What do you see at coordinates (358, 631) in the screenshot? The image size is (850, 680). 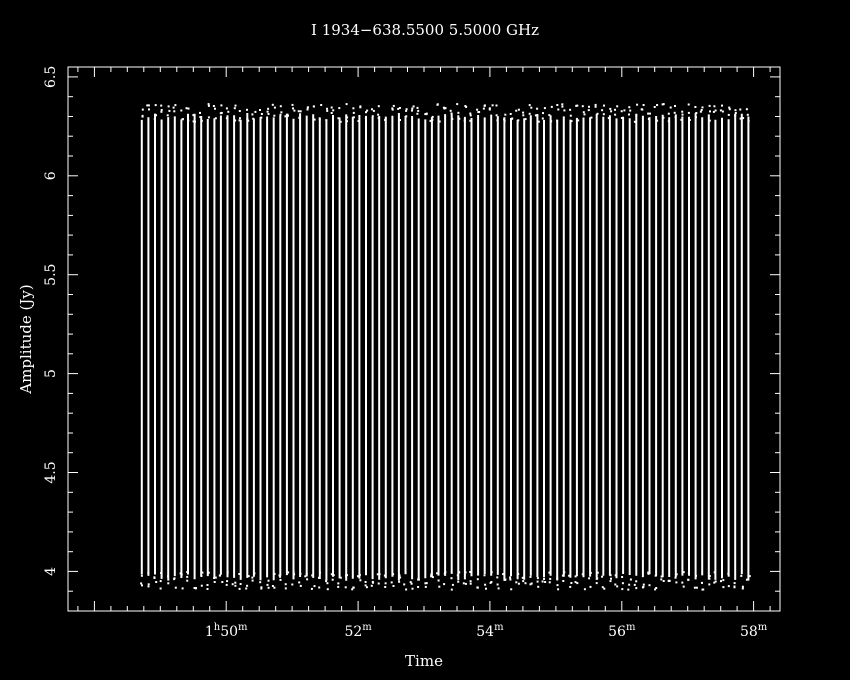 I see `x-tick-label: 52m` at bounding box center [358, 631].